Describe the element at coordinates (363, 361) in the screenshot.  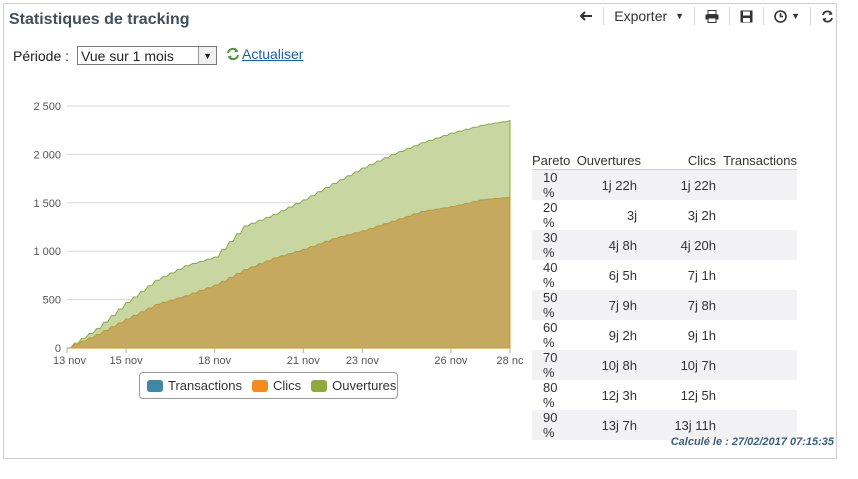
I see `x-tick-label: 23 nov` at that location.